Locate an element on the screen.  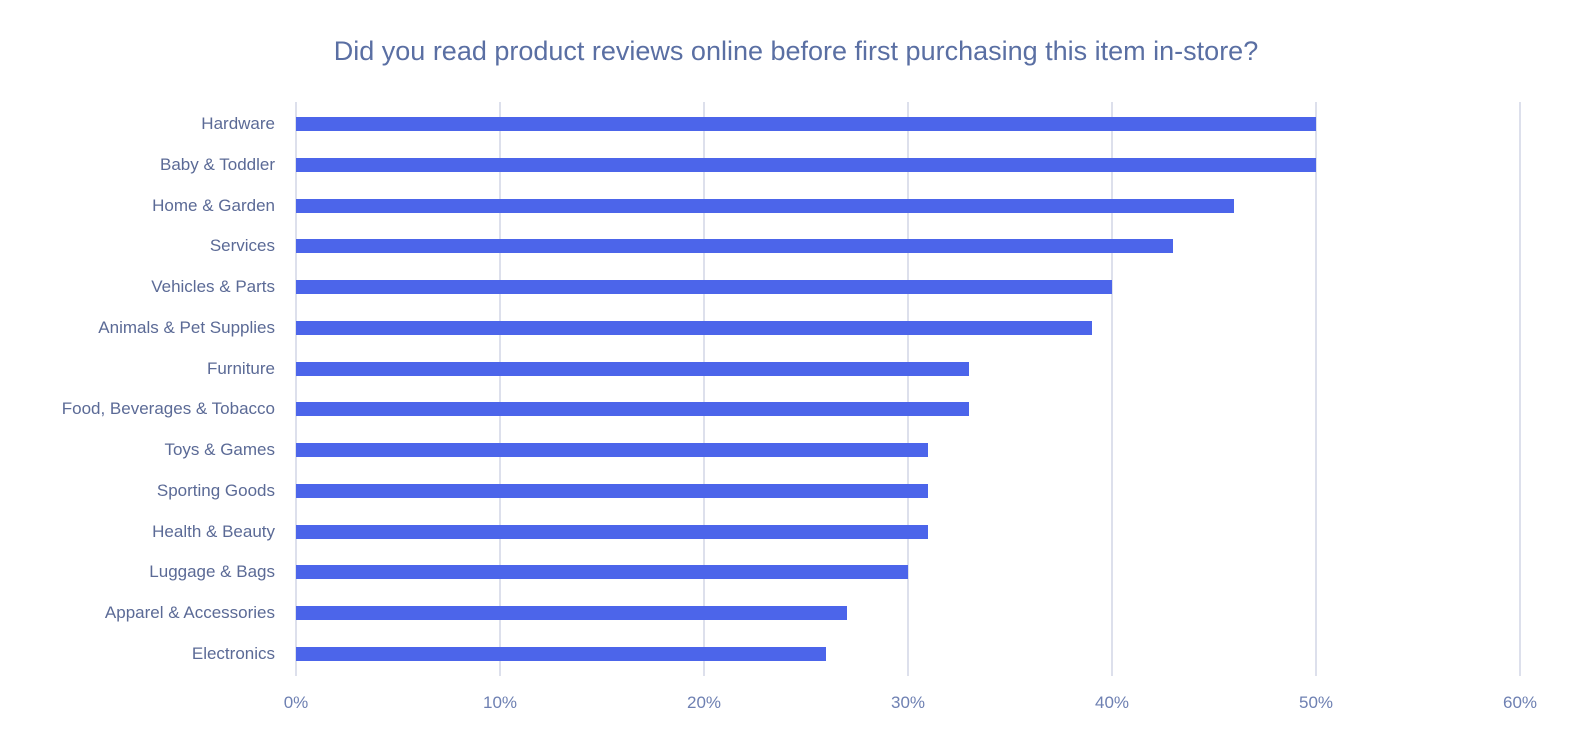
category-label: Services is located at coordinates (242, 246).